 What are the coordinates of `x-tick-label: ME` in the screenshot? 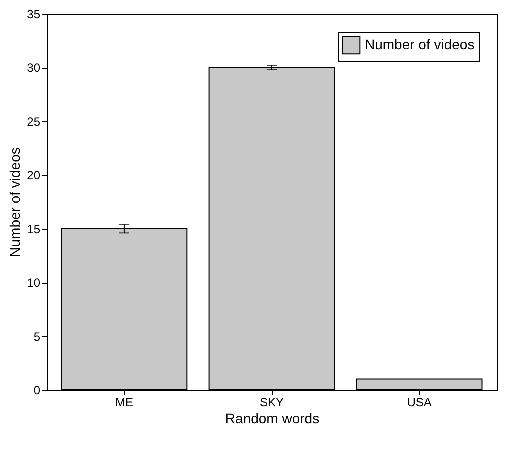 It's located at (124, 403).